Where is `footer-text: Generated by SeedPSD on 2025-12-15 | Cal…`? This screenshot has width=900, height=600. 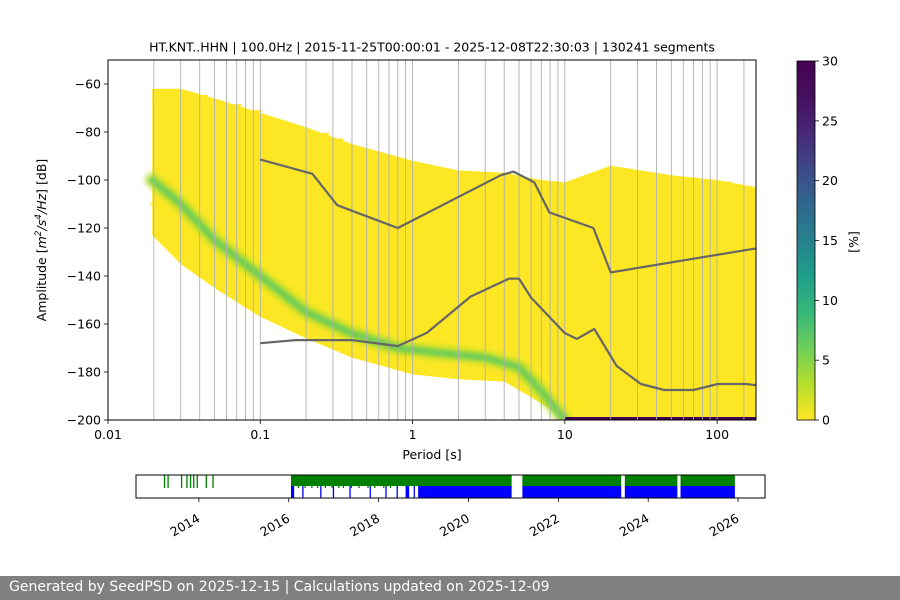
footer-text: Generated by SeedPSD on 2025-12-15 | Cal… is located at coordinates (279, 587).